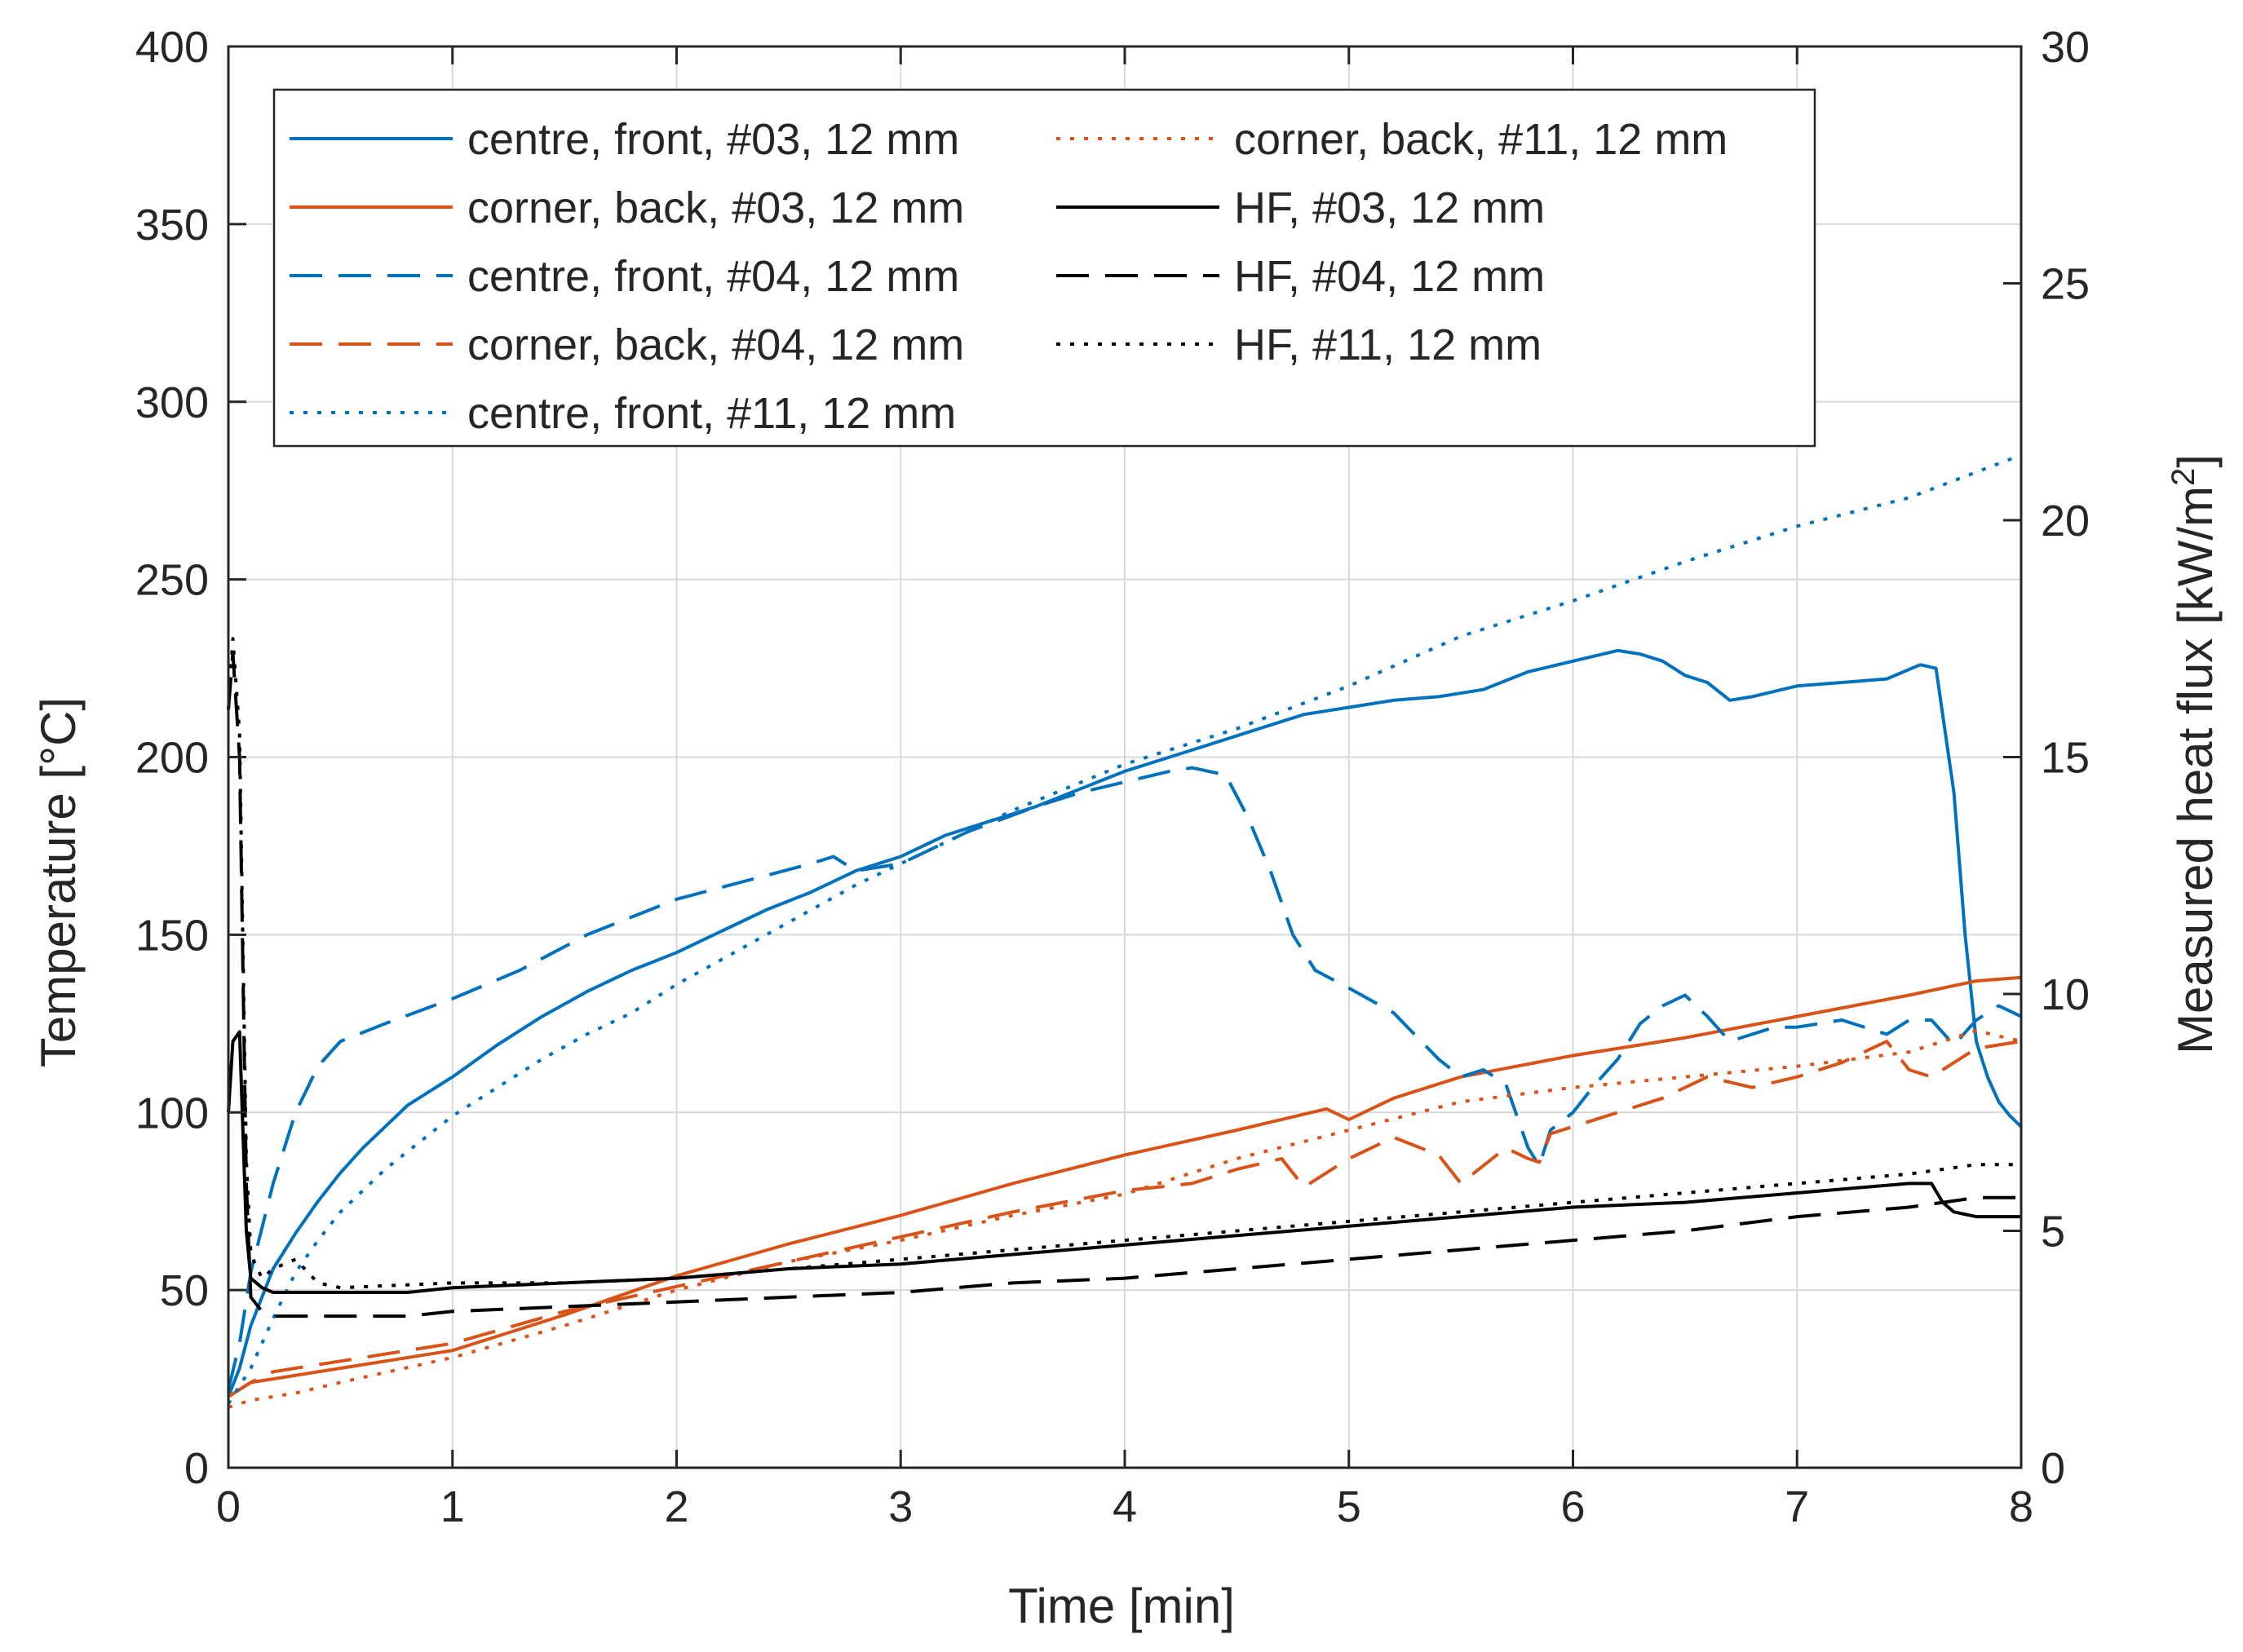 This screenshot has width=2243, height=1652. I want to click on y-tick-label: 350, so click(172, 225).